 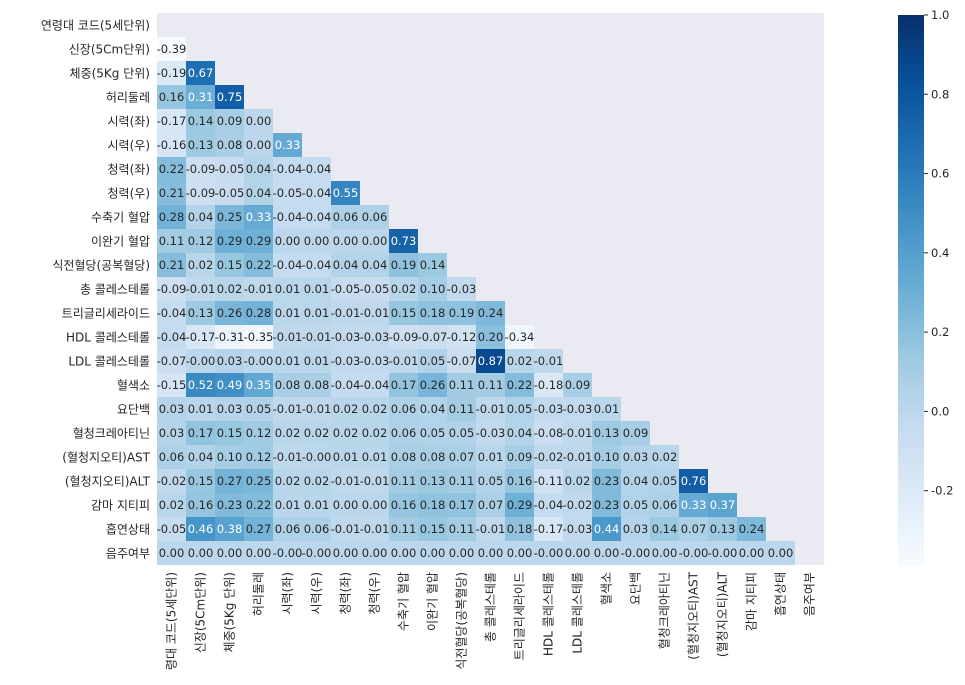 What do you see at coordinates (201, 612) in the screenshot?
I see `x-tick-label: 신장(5Cm단위)` at bounding box center [201, 612].